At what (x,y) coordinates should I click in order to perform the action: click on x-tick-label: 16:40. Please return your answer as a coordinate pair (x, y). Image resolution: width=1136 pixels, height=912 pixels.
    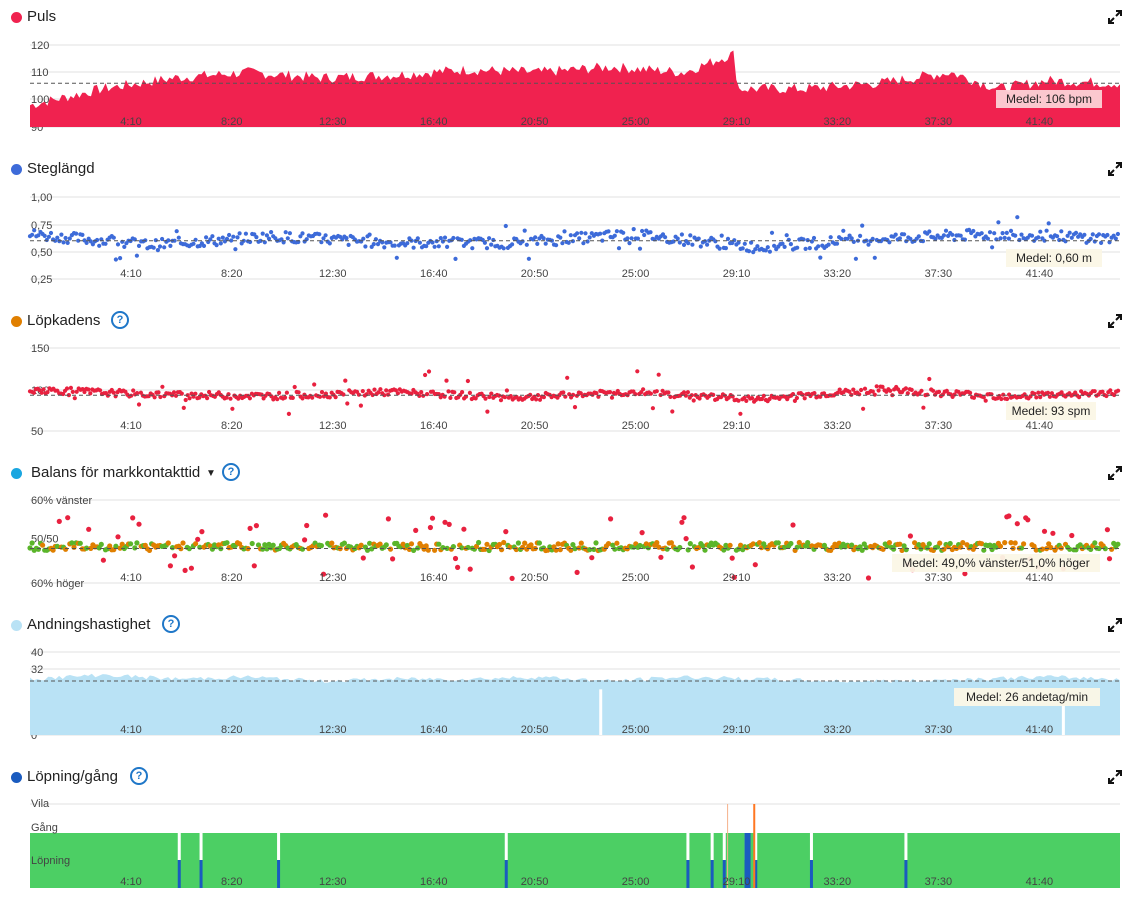
    Looking at the image, I should click on (434, 578).